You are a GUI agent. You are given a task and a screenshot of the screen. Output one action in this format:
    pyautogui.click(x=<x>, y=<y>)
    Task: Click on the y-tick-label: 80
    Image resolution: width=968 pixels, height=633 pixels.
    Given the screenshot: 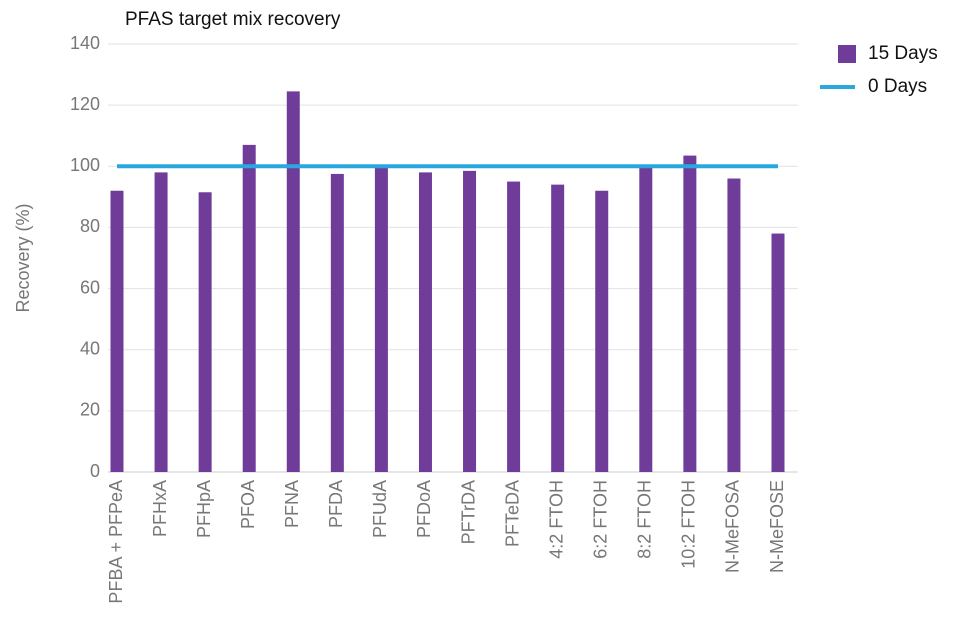 What is the action you would take?
    pyautogui.click(x=90, y=226)
    